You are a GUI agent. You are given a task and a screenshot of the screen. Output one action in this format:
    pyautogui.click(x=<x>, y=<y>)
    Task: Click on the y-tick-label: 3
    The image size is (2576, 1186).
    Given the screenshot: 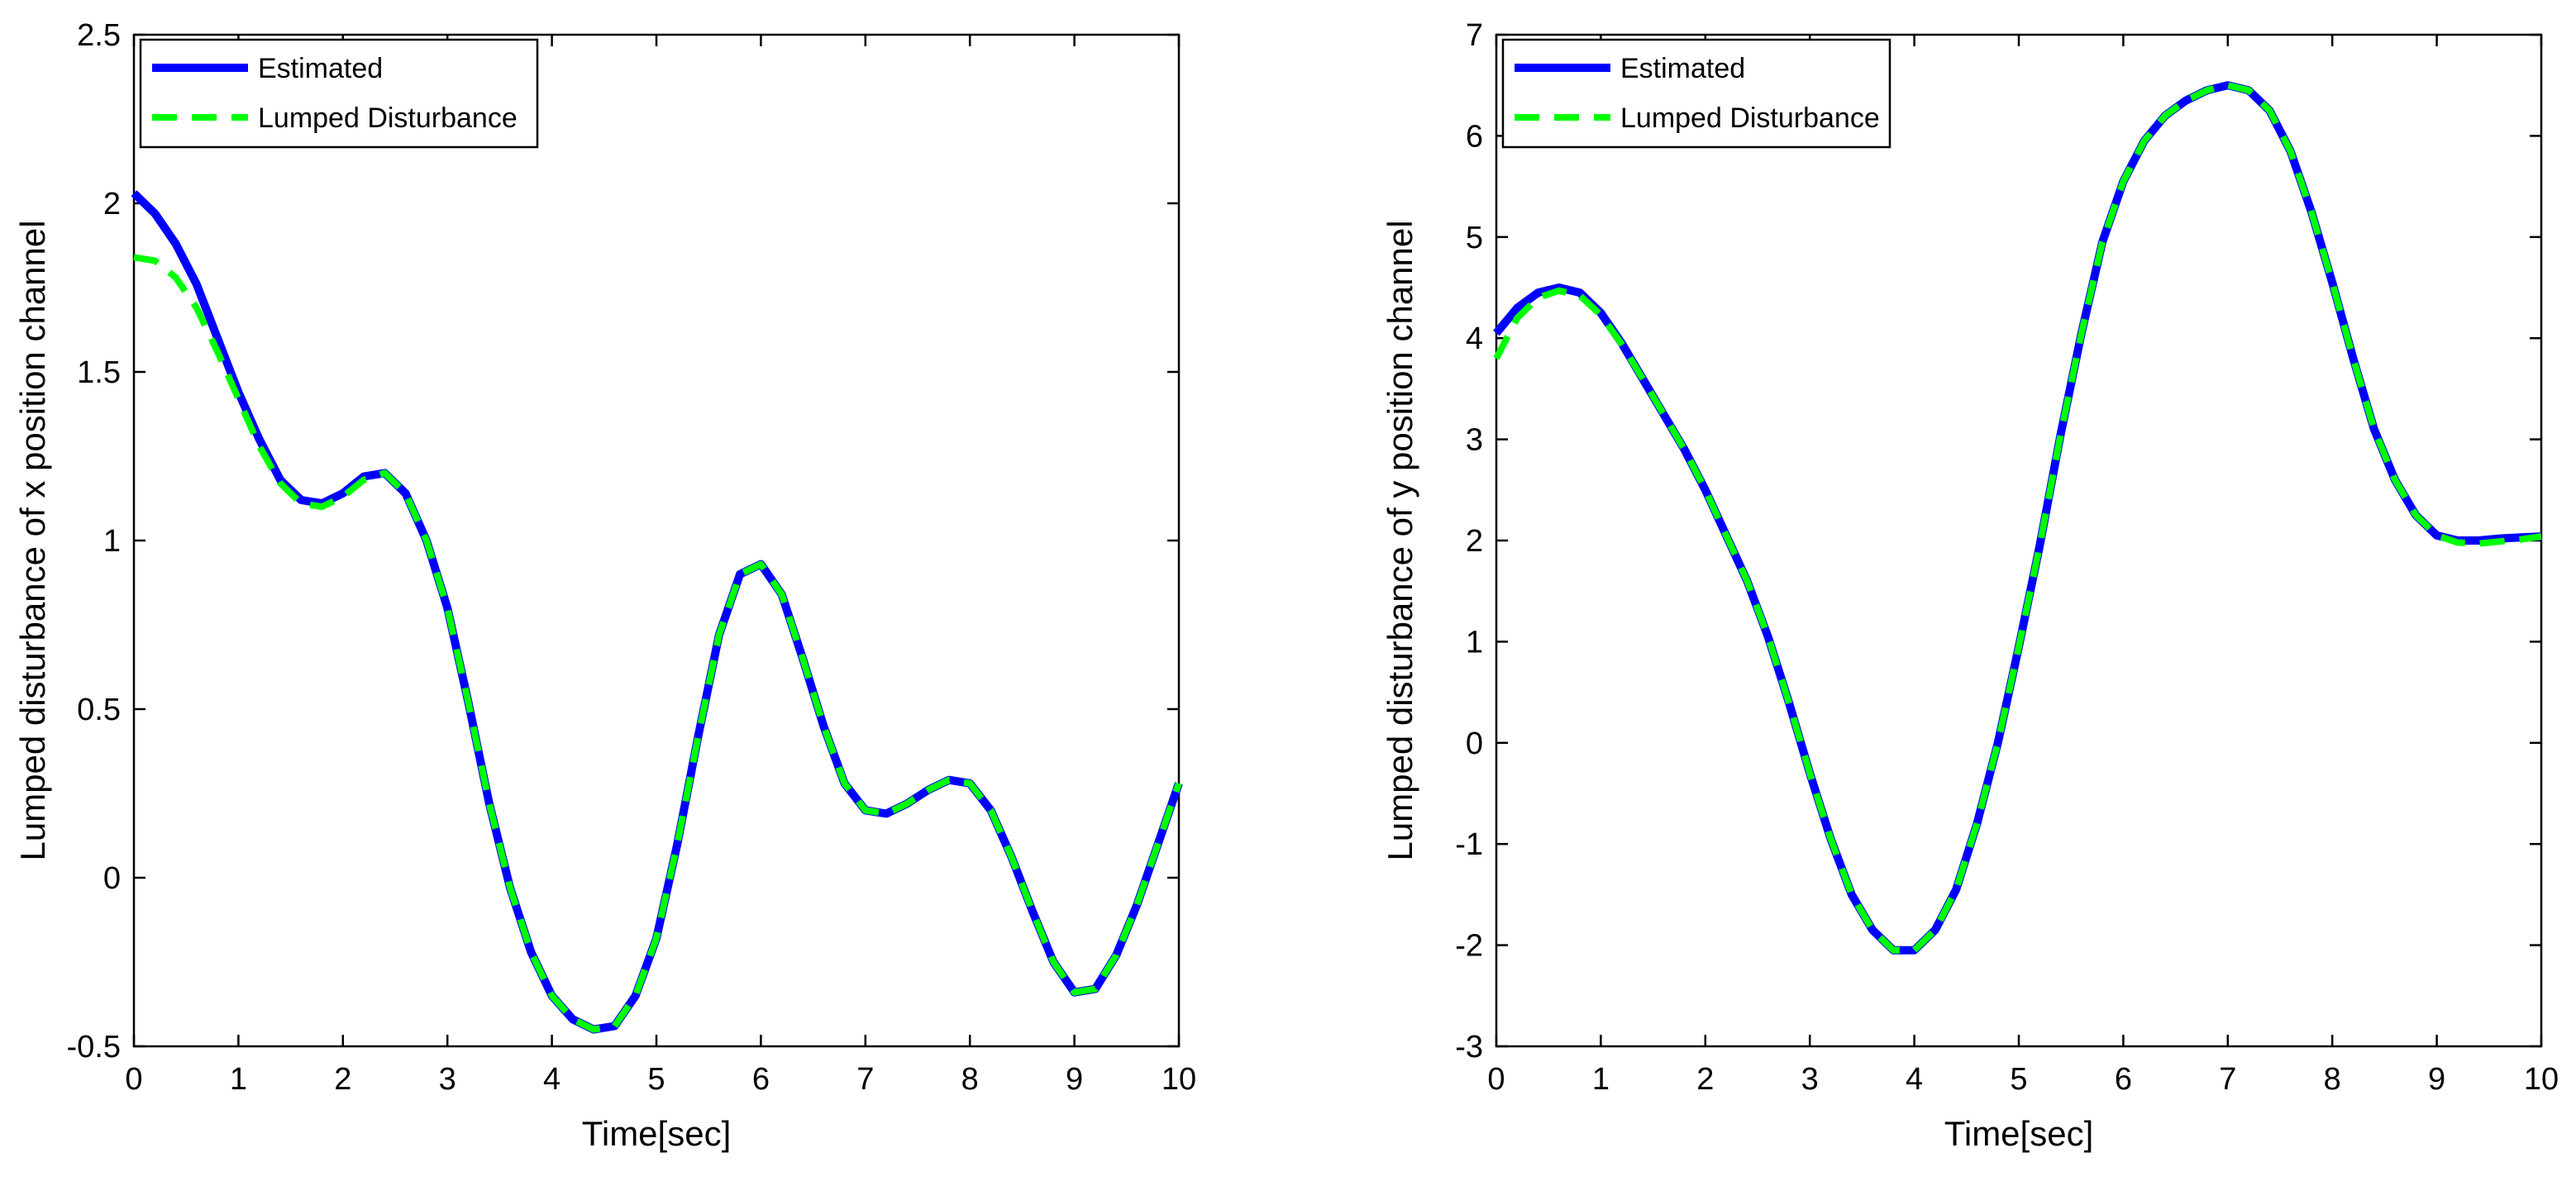 What is the action you would take?
    pyautogui.click(x=1474, y=440)
    